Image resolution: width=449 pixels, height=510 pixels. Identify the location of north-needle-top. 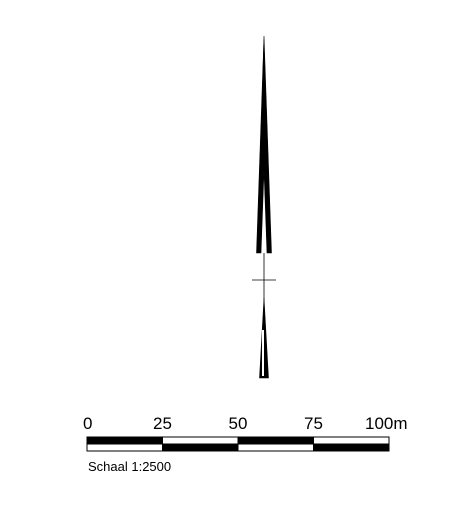
(264, 144).